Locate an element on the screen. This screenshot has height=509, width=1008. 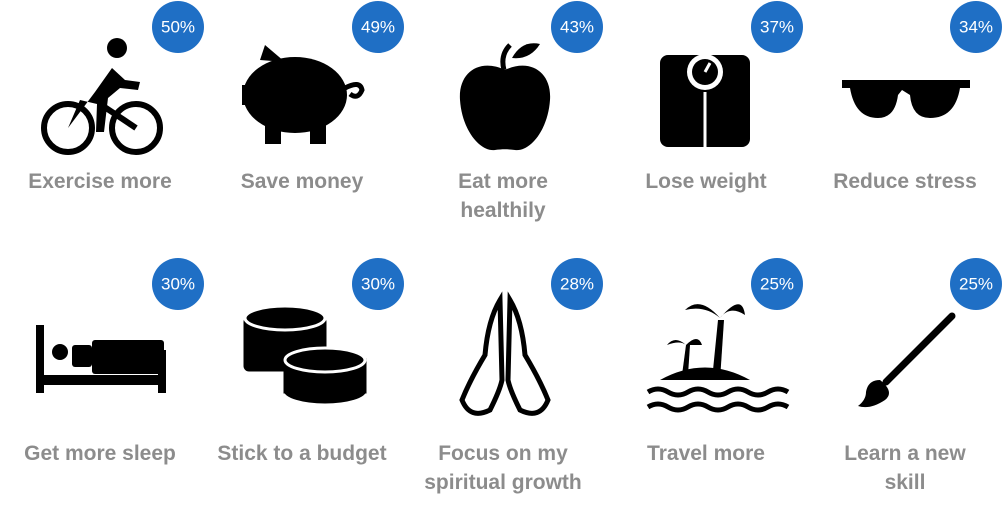
label-line: Eat more is located at coordinates (503, 181).